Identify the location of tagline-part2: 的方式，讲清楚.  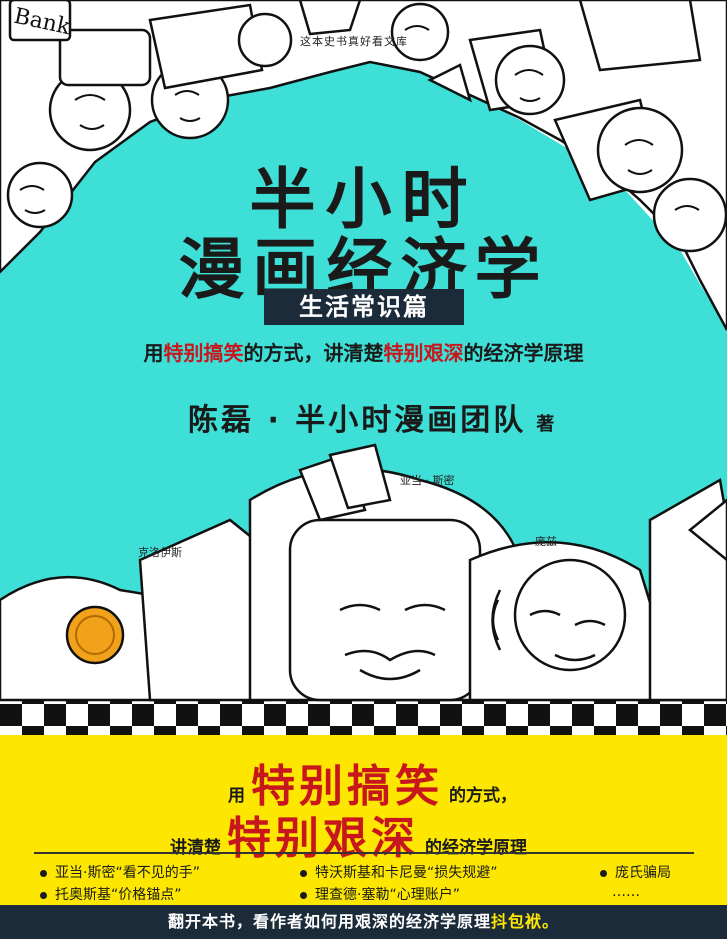
(313, 353).